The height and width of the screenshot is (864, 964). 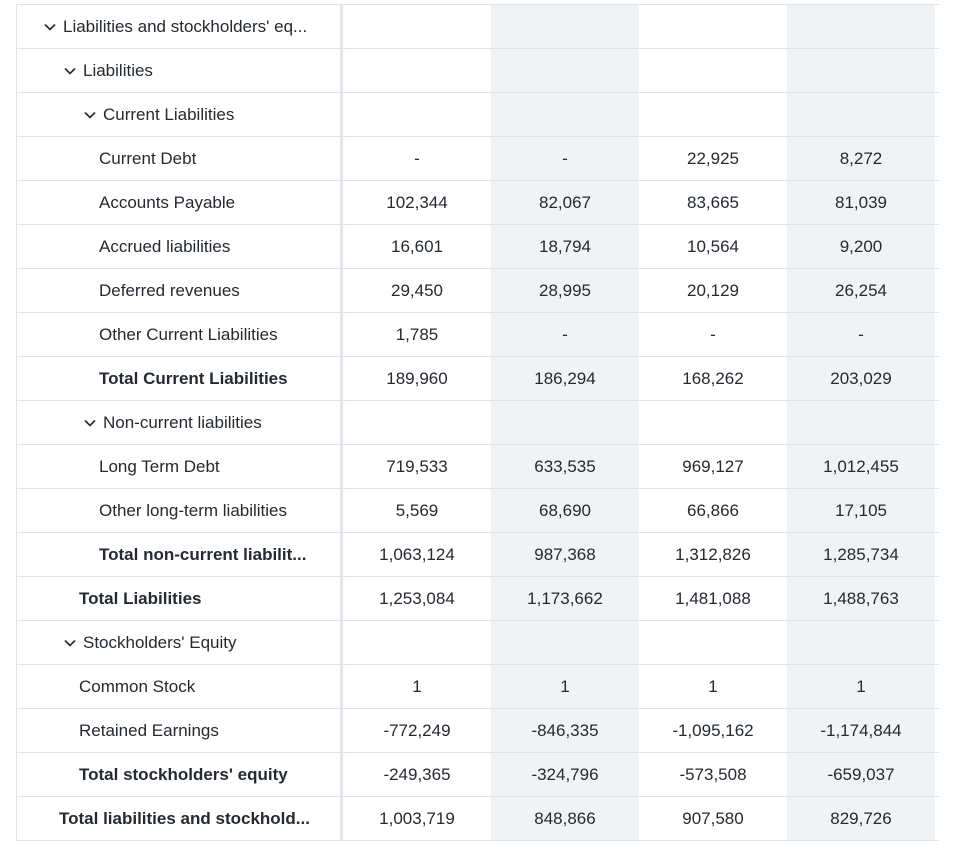 I want to click on value-cell: -846,335, so click(x=565, y=730).